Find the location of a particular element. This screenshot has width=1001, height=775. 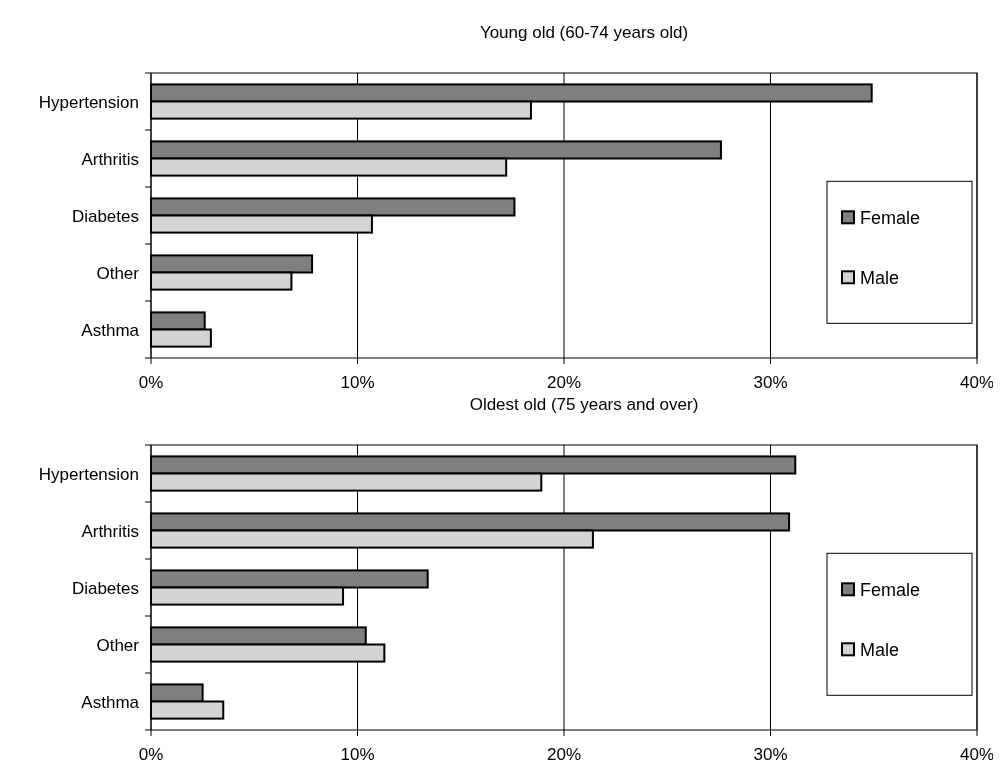

chart-title: Oldest old (75 years and over) is located at coordinates (584, 404).